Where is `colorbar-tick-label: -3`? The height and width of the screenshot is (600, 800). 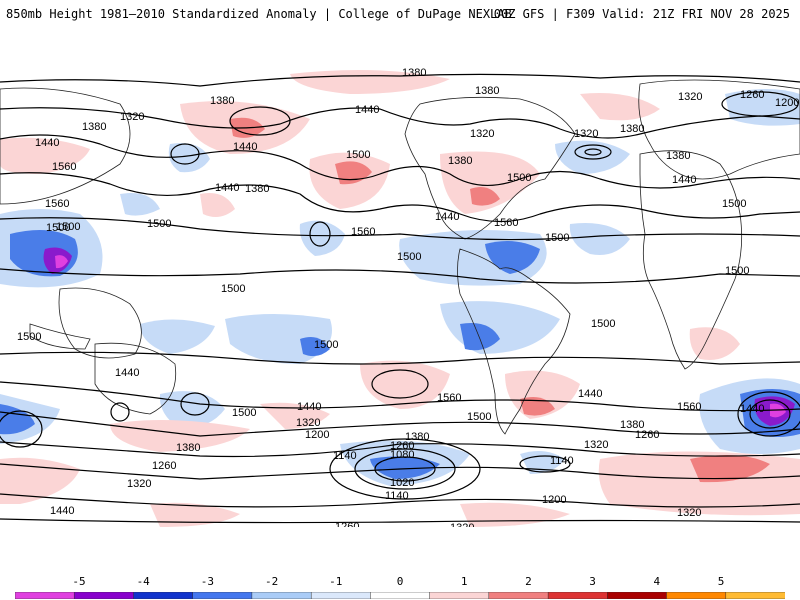 colorbar-tick-label: -3 is located at coordinates (207, 581).